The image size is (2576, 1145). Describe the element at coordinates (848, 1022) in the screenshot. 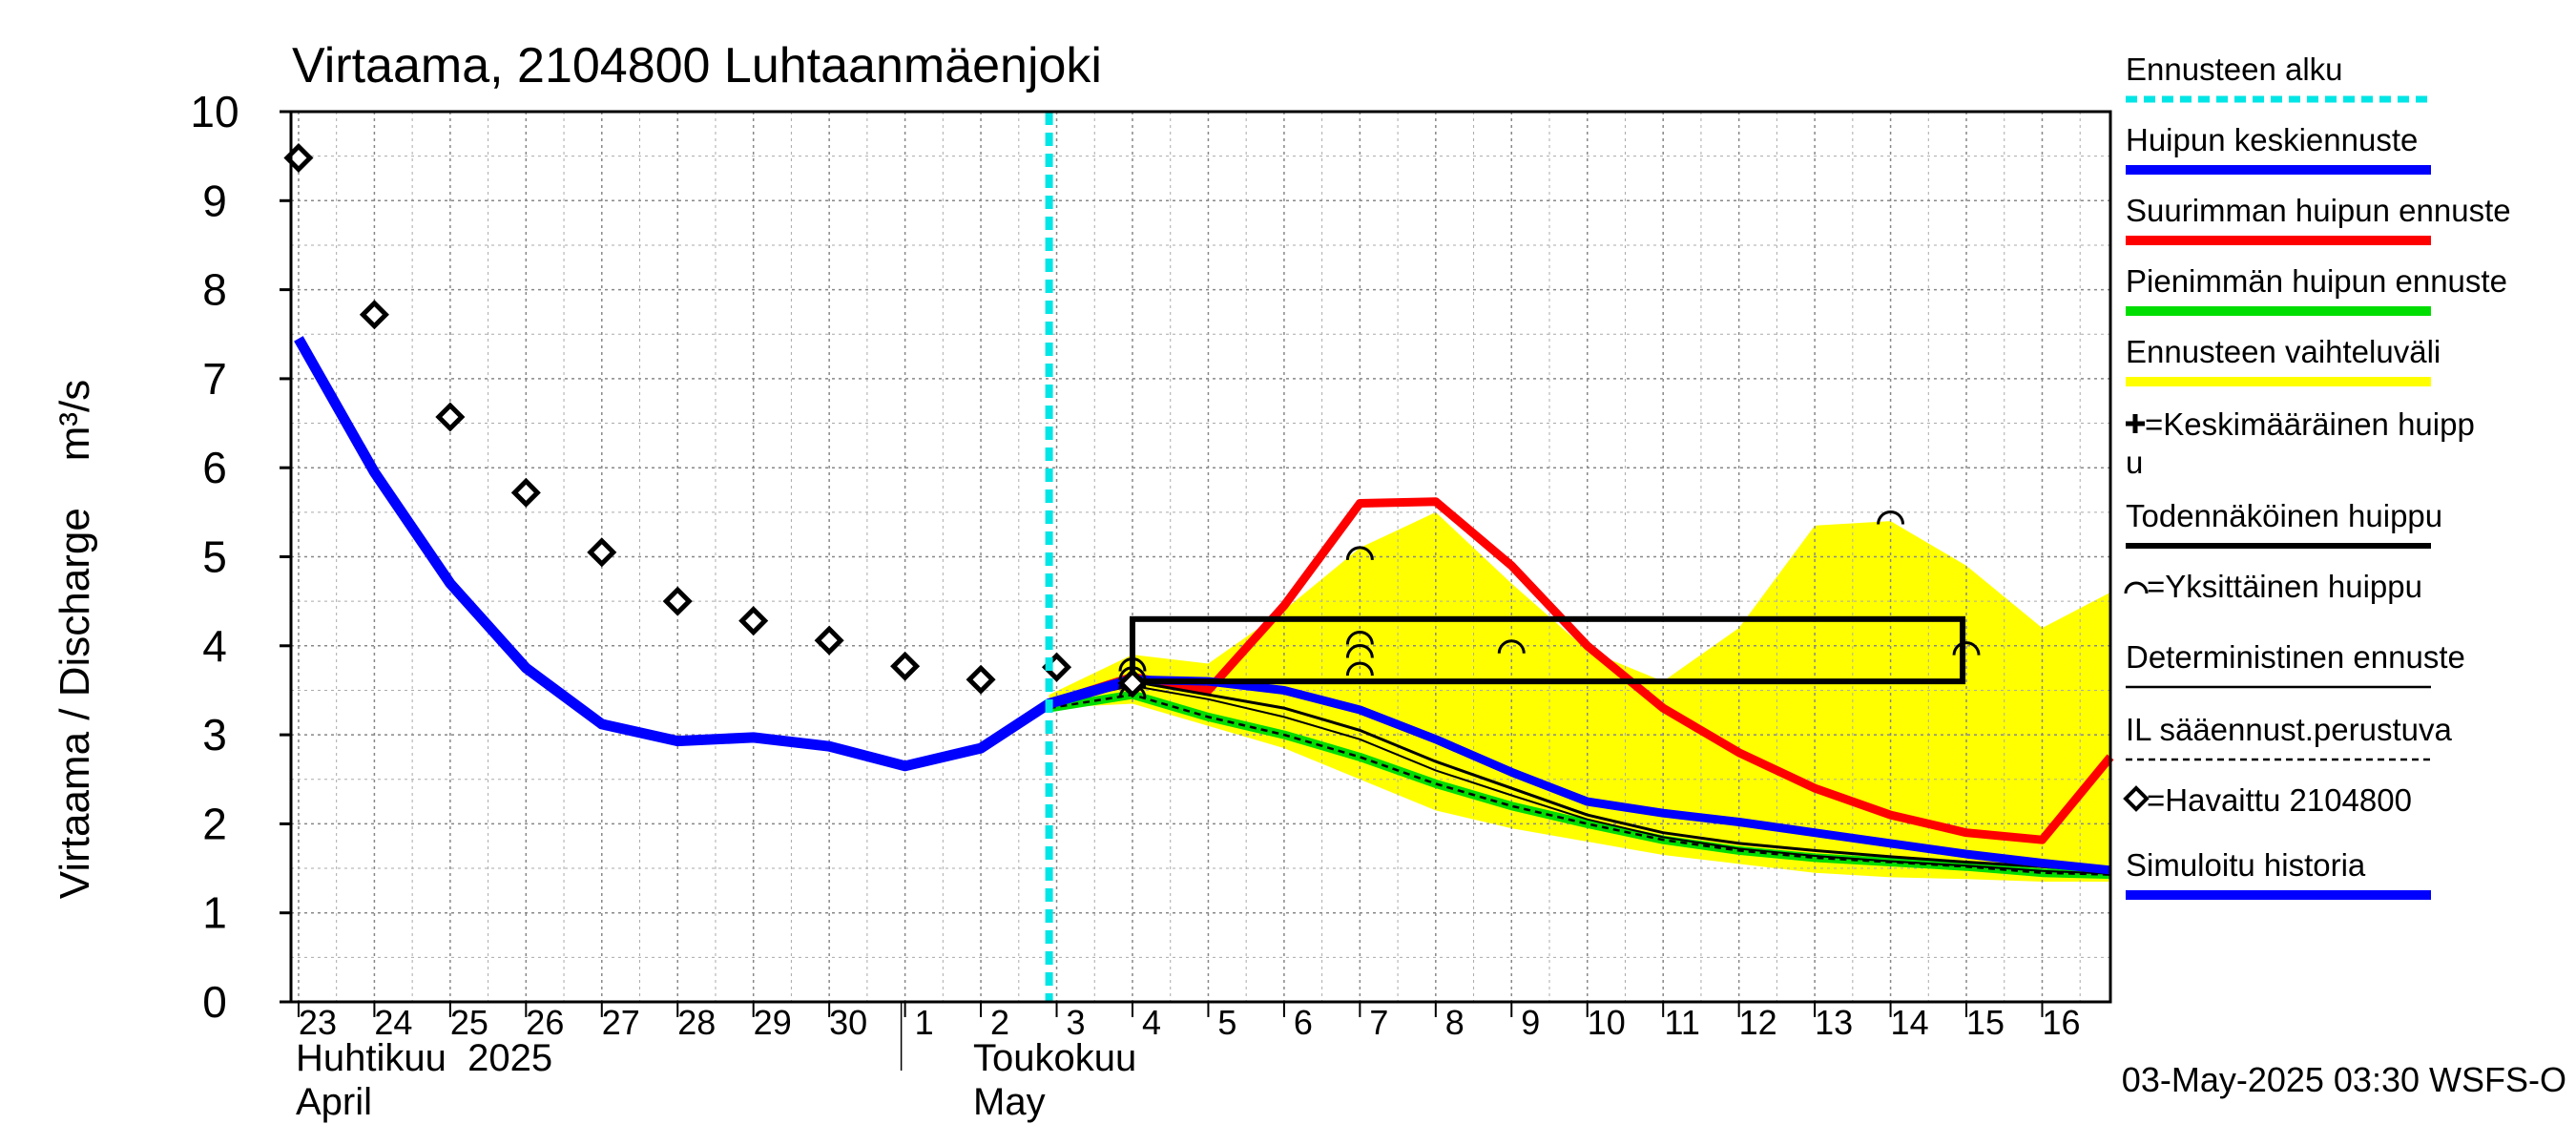

I see `x-tick-label: 30` at that location.